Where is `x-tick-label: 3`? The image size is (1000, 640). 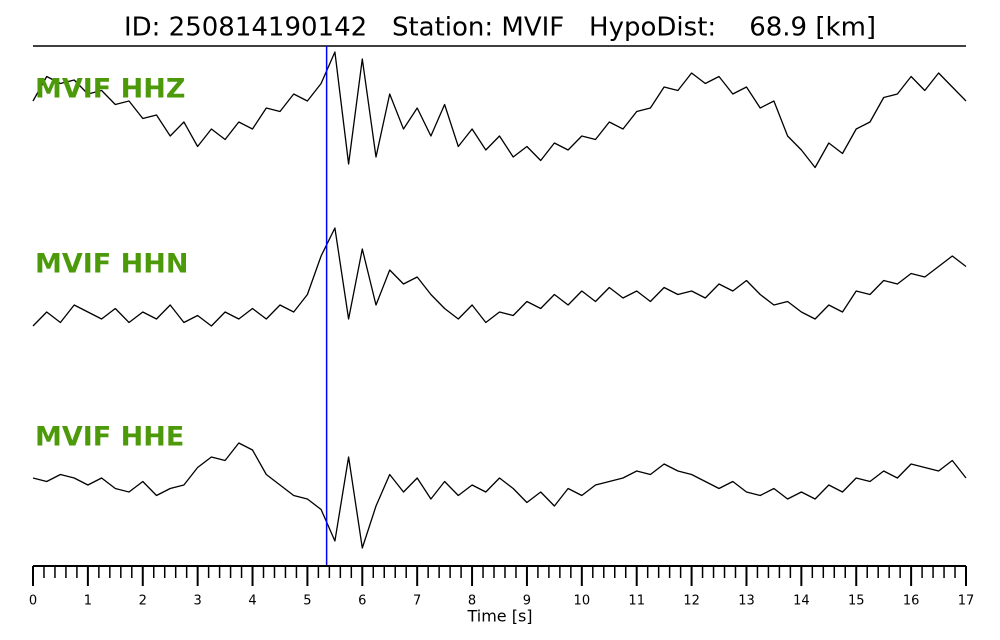 x-tick-label: 3 is located at coordinates (198, 601).